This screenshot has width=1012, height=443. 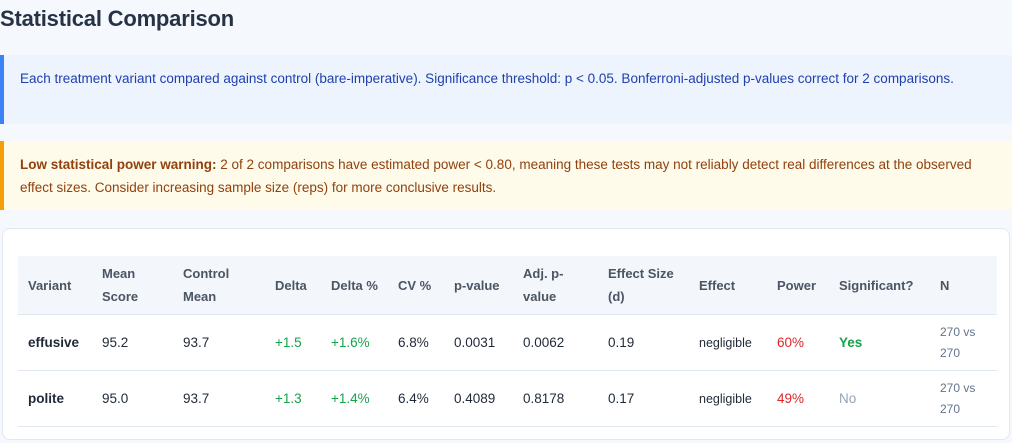 I want to click on cell-adj-p-value: 0.0062, so click(x=555, y=342).